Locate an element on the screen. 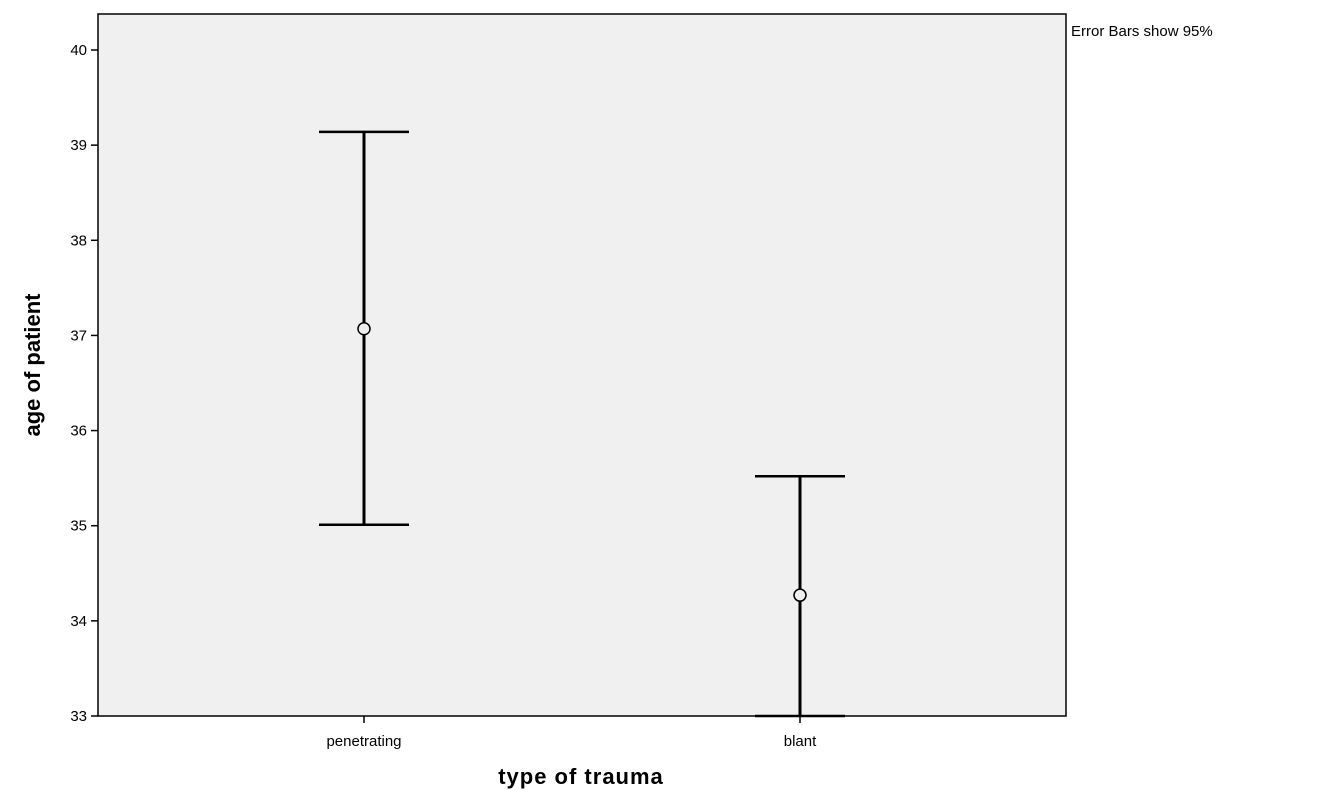  y-tick-label: 36 is located at coordinates (78, 431).